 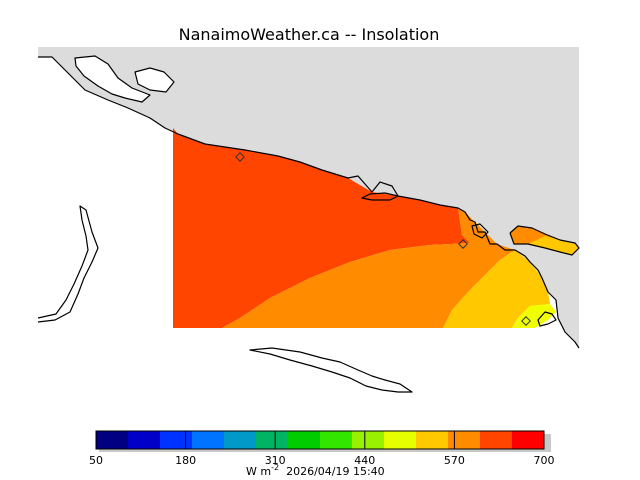 I want to click on colorbar-tick-label: 310, so click(x=275, y=460).